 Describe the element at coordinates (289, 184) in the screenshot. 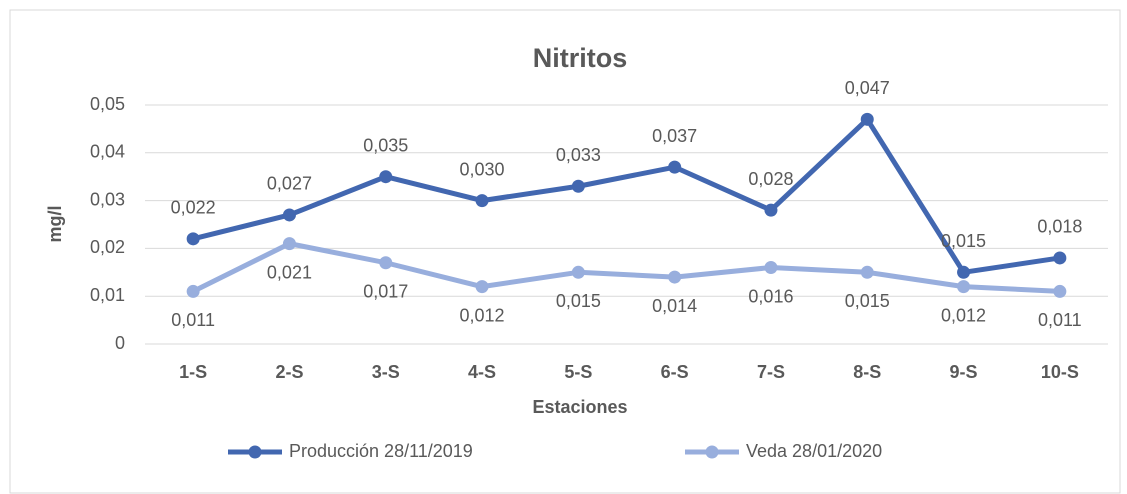

I see `data-label: 0,027` at that location.